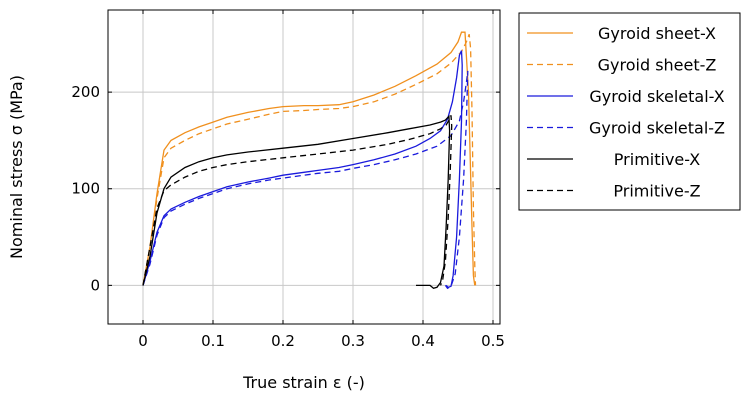 The width and height of the screenshot is (741, 396). Describe the element at coordinates (656, 96) in the screenshot. I see `legend-label-2: Gyroid skeletal-X` at that location.